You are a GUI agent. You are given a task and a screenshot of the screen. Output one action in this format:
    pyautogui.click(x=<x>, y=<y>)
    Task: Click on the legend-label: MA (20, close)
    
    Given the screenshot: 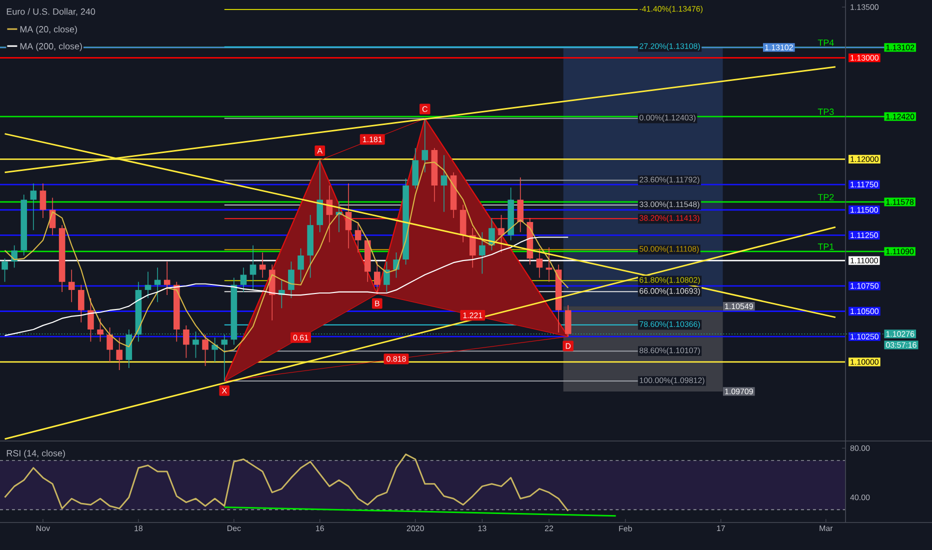 What is the action you would take?
    pyautogui.click(x=48, y=30)
    